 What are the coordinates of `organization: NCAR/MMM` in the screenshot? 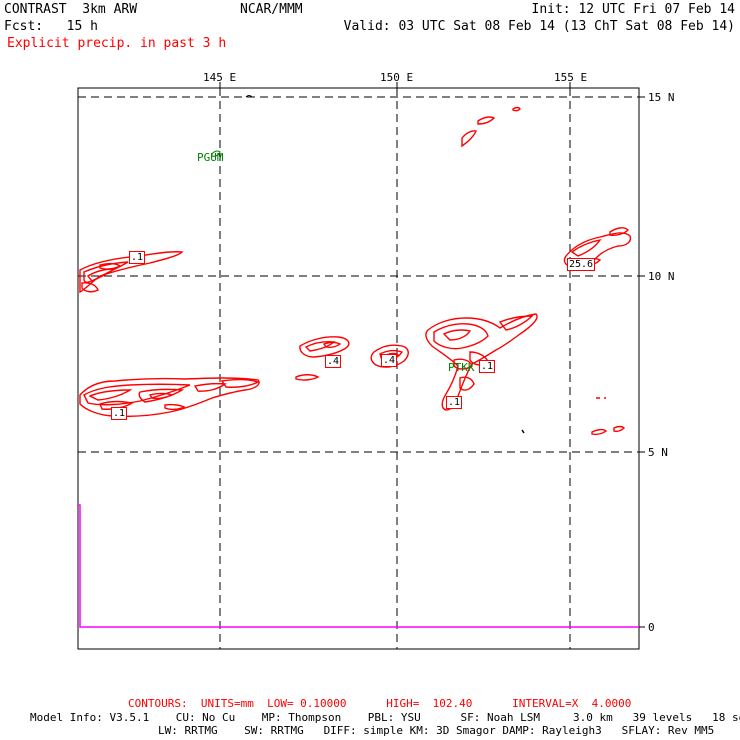 It's located at (271, 9).